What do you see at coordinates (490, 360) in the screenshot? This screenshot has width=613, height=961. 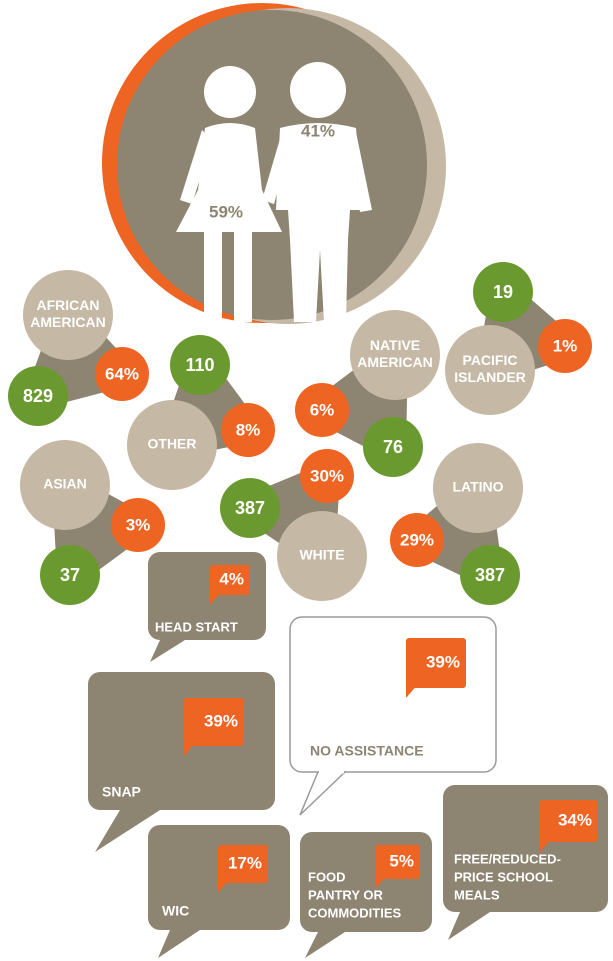 I see `group-label: PACIFIC` at bounding box center [490, 360].